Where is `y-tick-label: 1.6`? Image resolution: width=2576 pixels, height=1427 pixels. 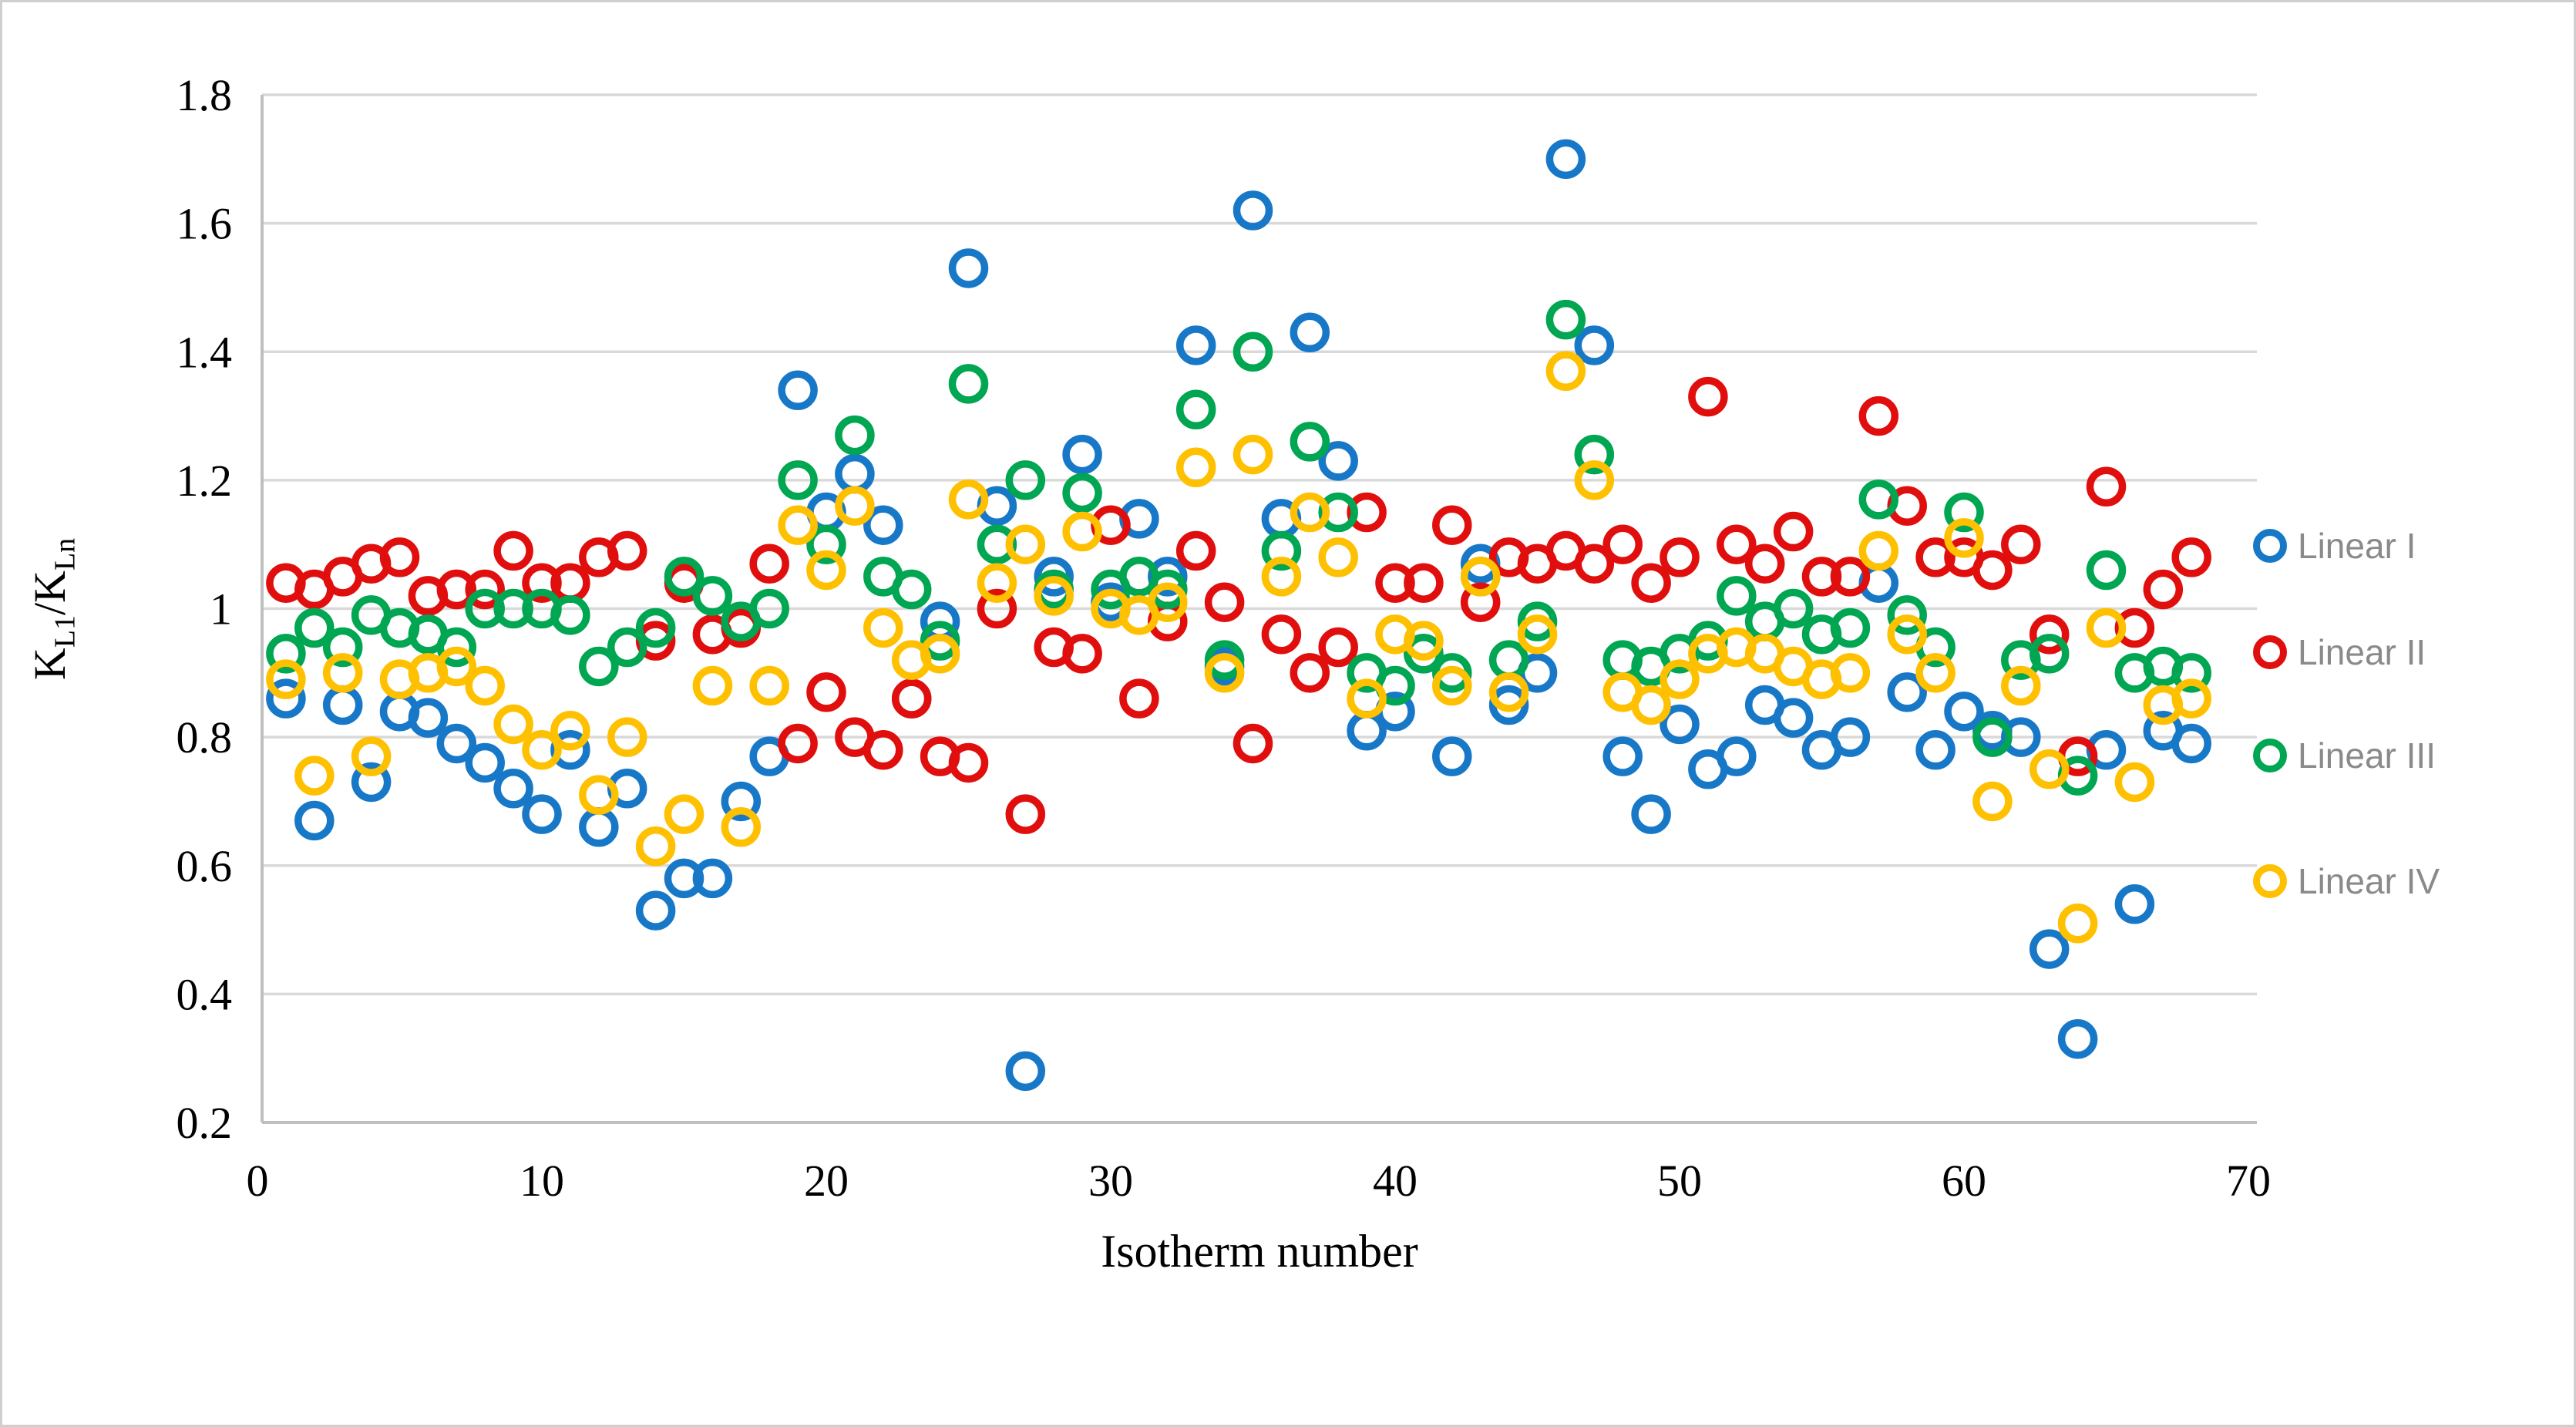 y-tick-label: 1.6 is located at coordinates (205, 224).